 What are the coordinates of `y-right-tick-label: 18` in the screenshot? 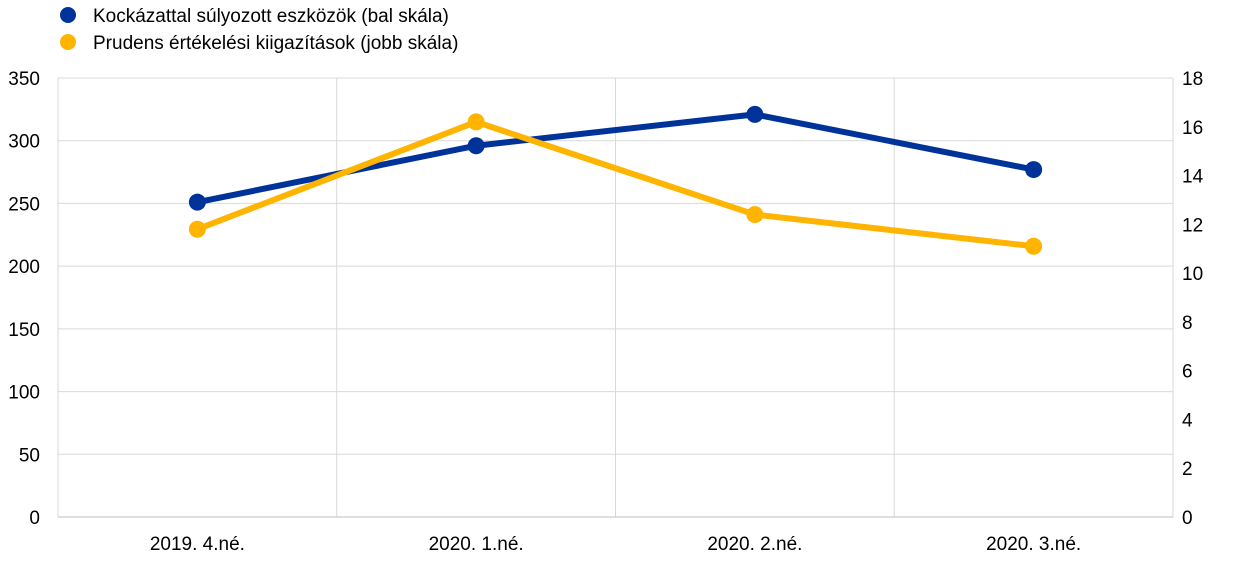 It's located at (1192, 79).